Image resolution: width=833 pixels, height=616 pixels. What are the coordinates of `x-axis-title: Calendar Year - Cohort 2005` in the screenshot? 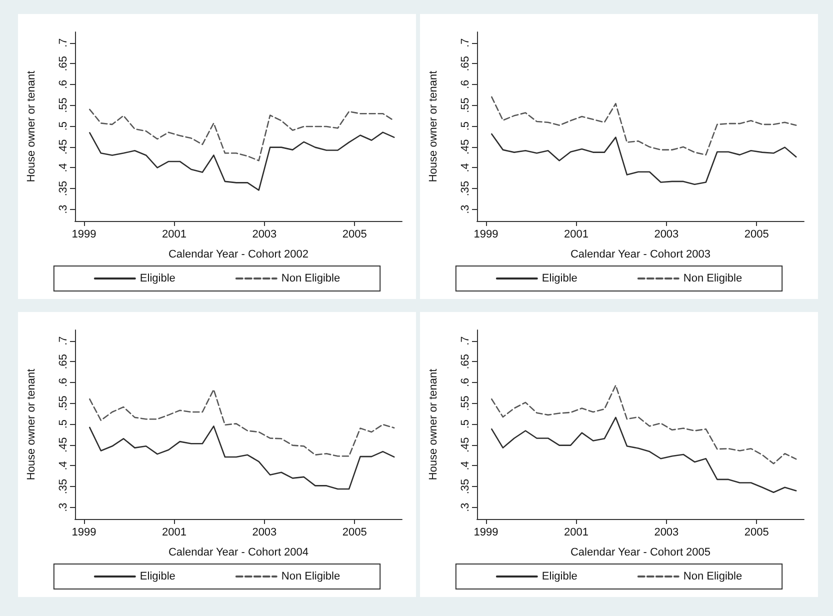 It's located at (640, 552).